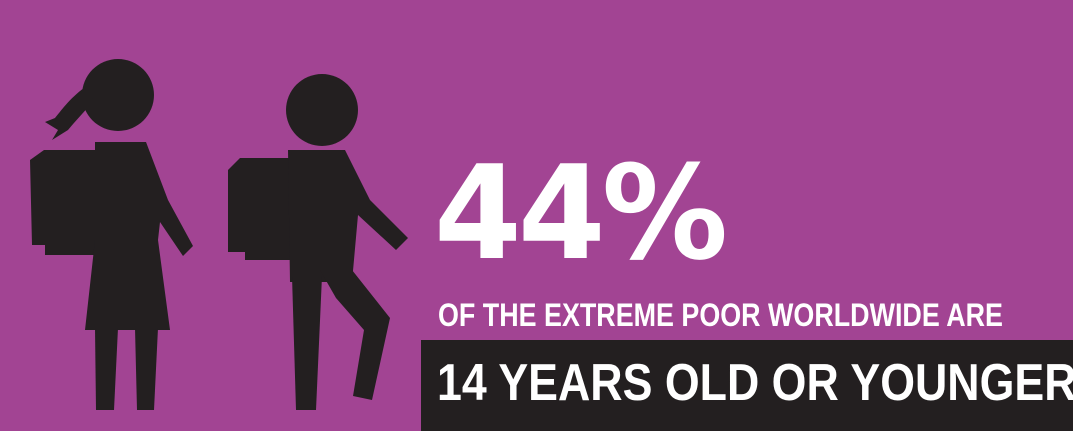 Image resolution: width=1073 pixels, height=431 pixels. Describe the element at coordinates (581, 213) in the screenshot. I see `headline-percentage: 44%` at that location.